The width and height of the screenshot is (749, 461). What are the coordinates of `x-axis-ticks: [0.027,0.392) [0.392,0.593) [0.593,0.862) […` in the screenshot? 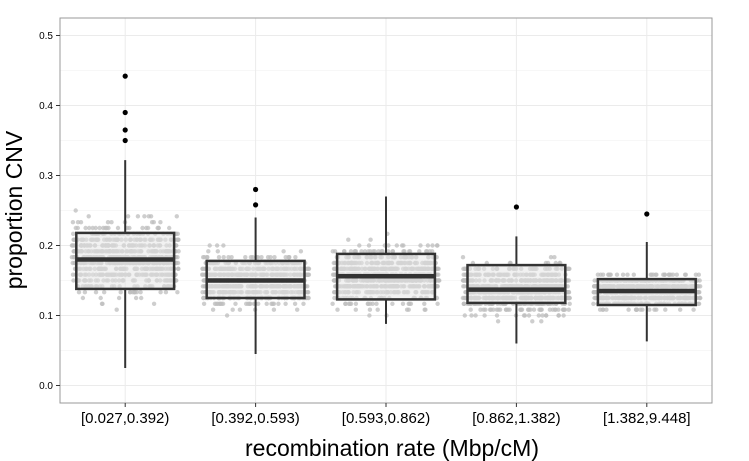 It's located at (386, 415).